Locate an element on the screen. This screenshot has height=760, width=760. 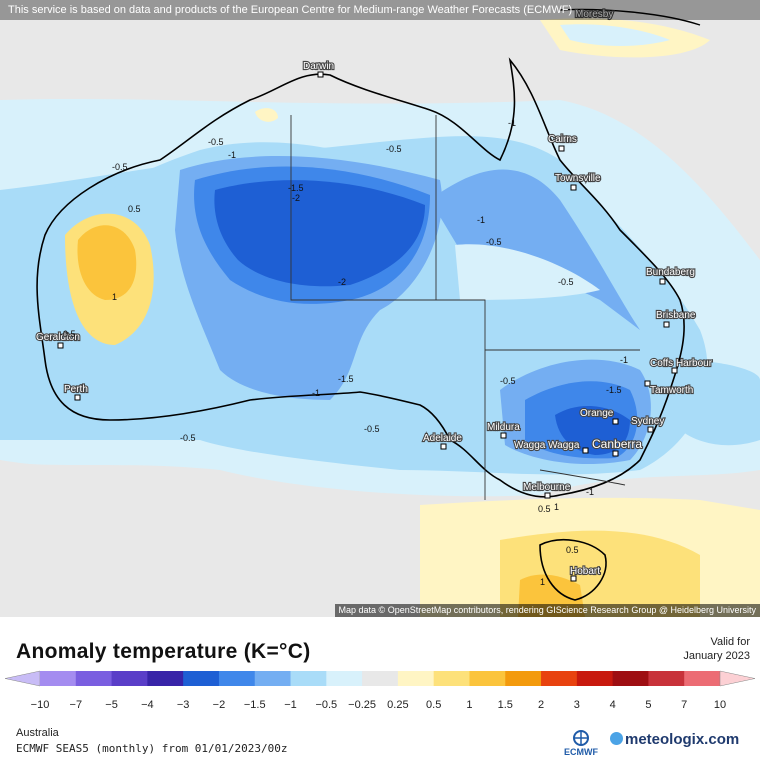
city-sydney: Sydney is located at coordinates (647, 424).